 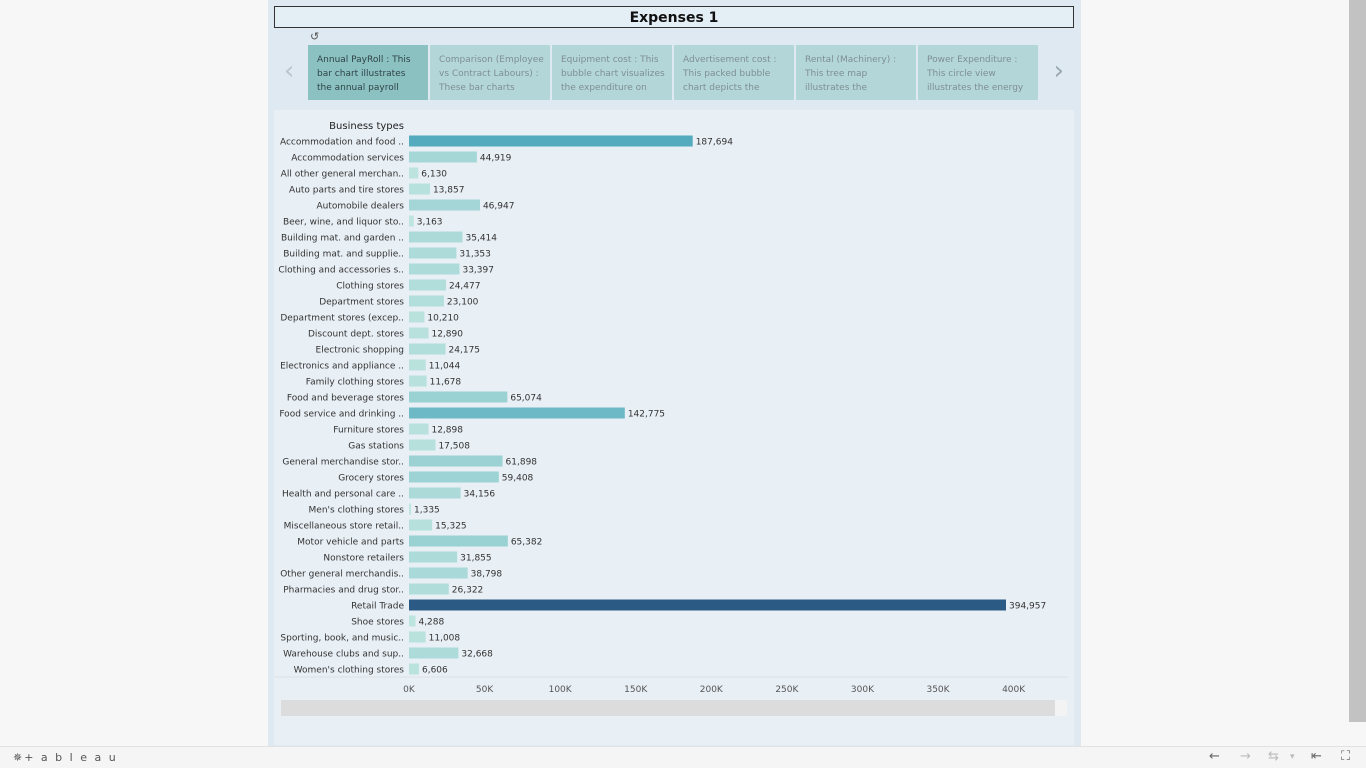 I want to click on category-label: Electronic shopping, so click(x=360, y=351).